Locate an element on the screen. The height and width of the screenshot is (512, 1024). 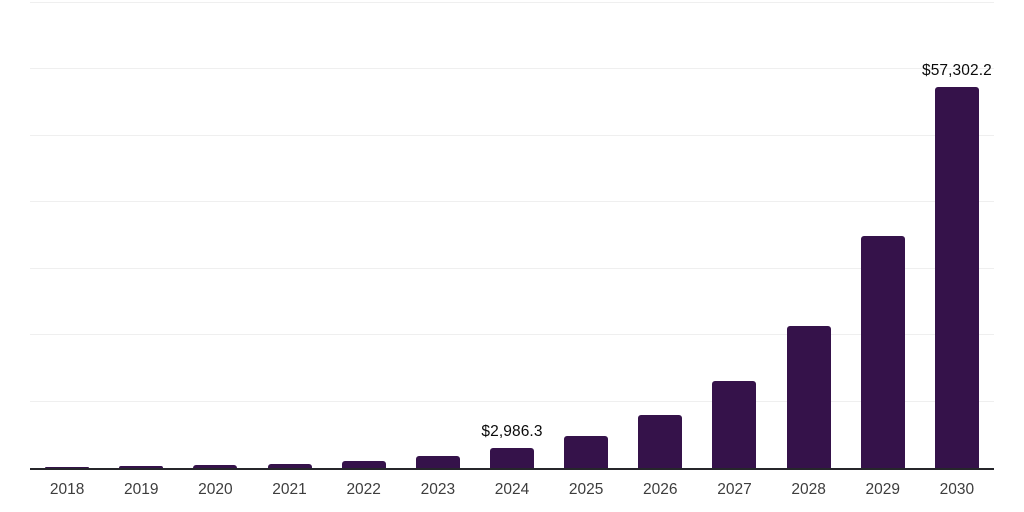
bar-value-label-2024: $2,986.3 is located at coordinates (512, 432).